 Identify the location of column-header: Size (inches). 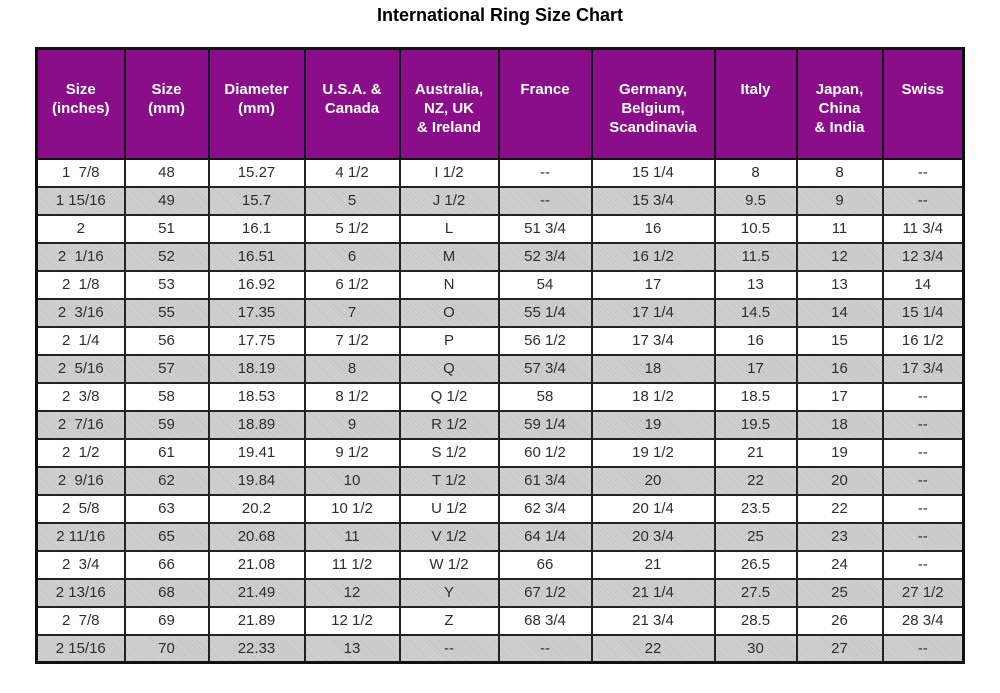
(80, 103).